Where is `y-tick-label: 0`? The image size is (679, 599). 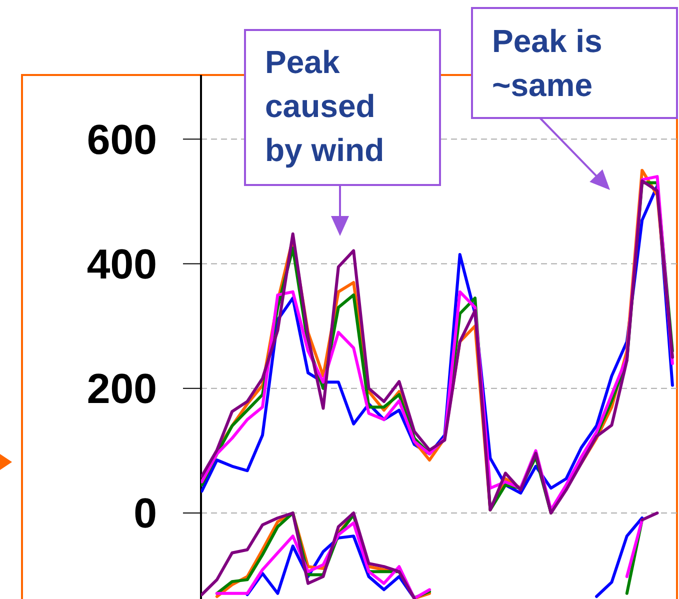
y-tick-label: 0 is located at coordinates (145, 513).